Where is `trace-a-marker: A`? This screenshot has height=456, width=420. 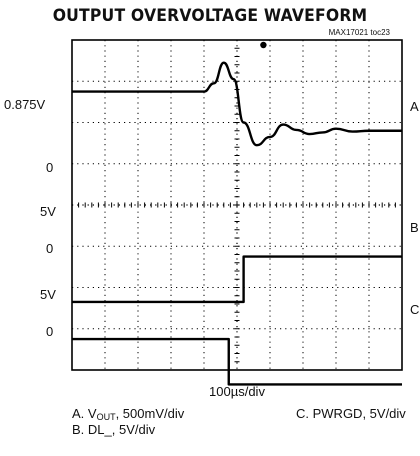 trace-a-marker: A is located at coordinates (414, 106).